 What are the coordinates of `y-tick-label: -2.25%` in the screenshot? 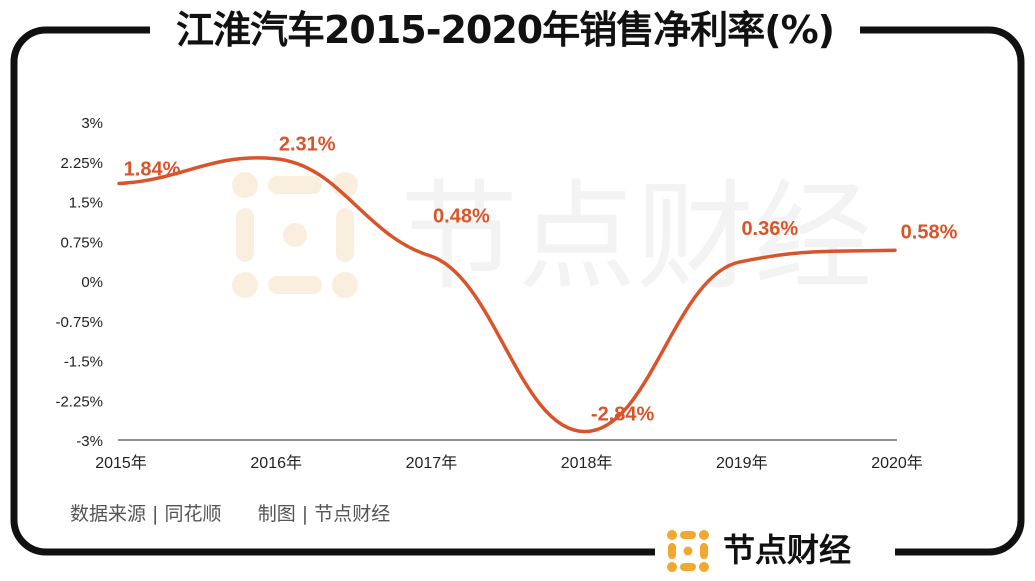 It's located at (79, 401).